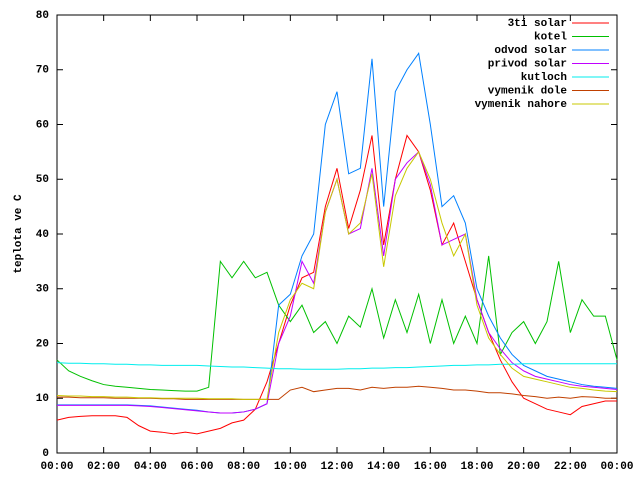 The width and height of the screenshot is (640, 480). I want to click on x-tick-label: 18:00, so click(476, 467).